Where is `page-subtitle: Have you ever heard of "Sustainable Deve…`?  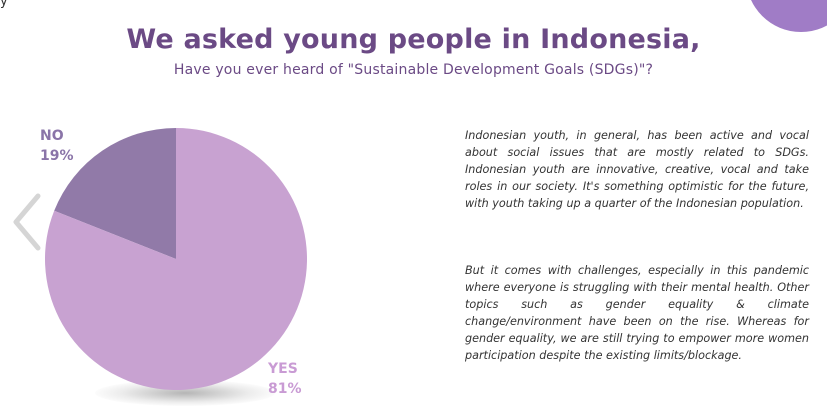
page-subtitle: Have you ever heard of "Sustainable Deve… is located at coordinates (413, 70).